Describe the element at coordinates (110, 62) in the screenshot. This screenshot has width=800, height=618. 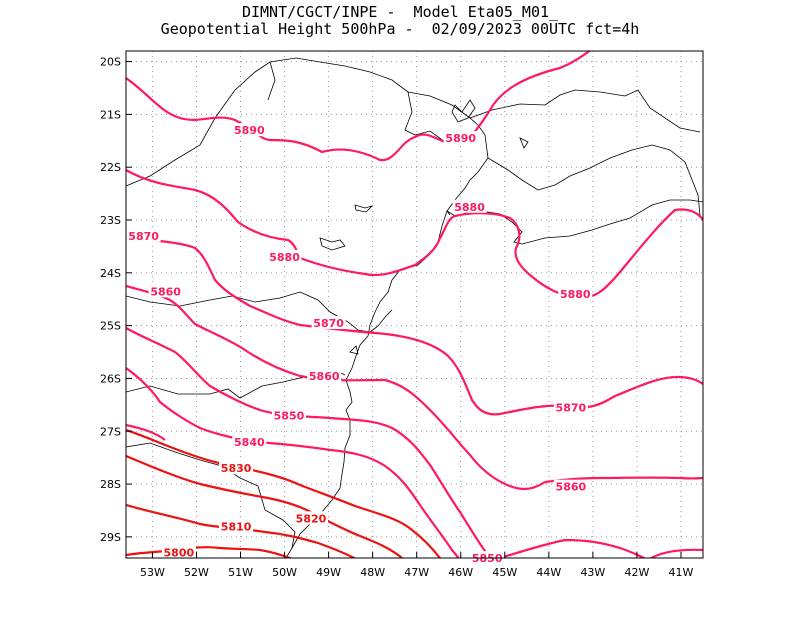
I see `lat-tick-label: 20S` at that location.